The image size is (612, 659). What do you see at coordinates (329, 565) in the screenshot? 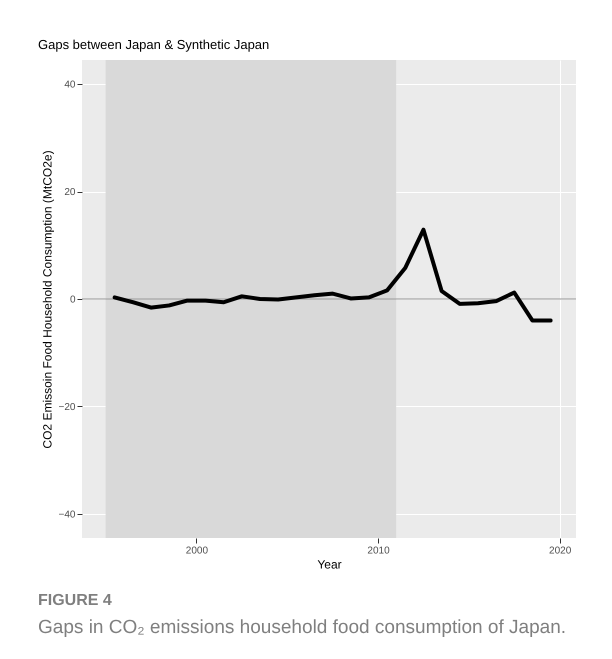
I see `x-axis-title: Year` at bounding box center [329, 565].